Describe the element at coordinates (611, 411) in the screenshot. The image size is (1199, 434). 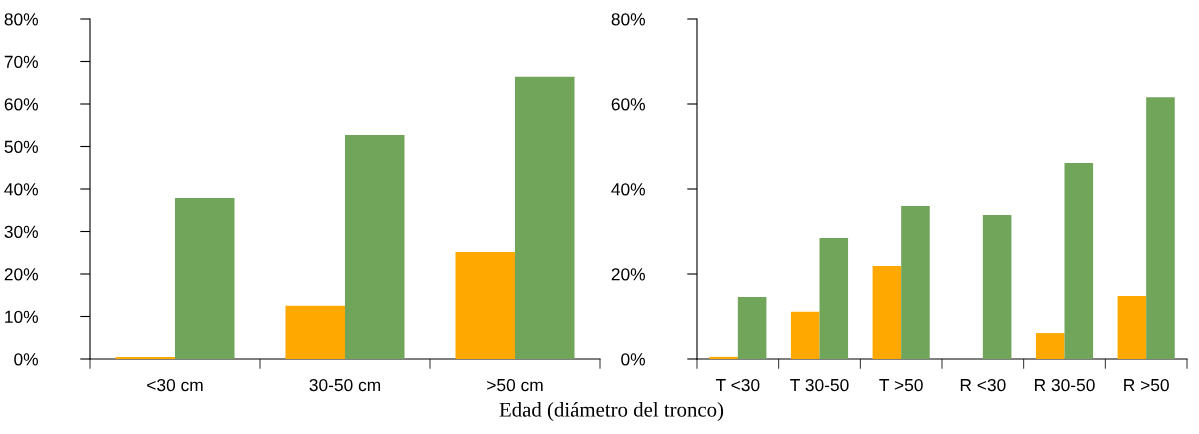
I see `x-axis-title: Edad (diámetro del tronco)` at that location.